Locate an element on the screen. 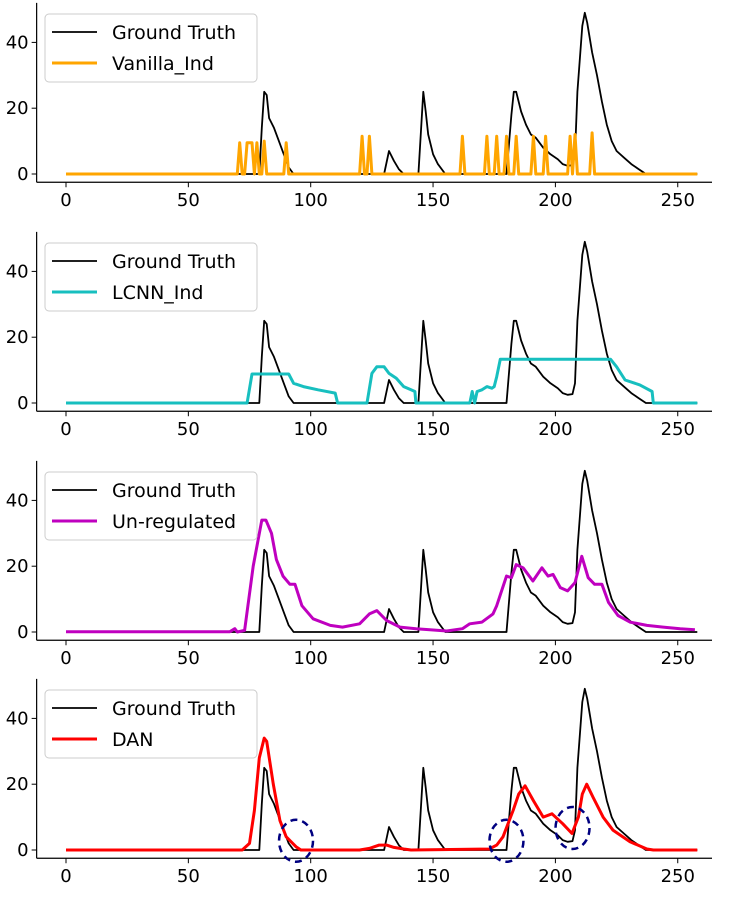 The image size is (729, 900). legend: Ground Truth DAN is located at coordinates (151, 724).